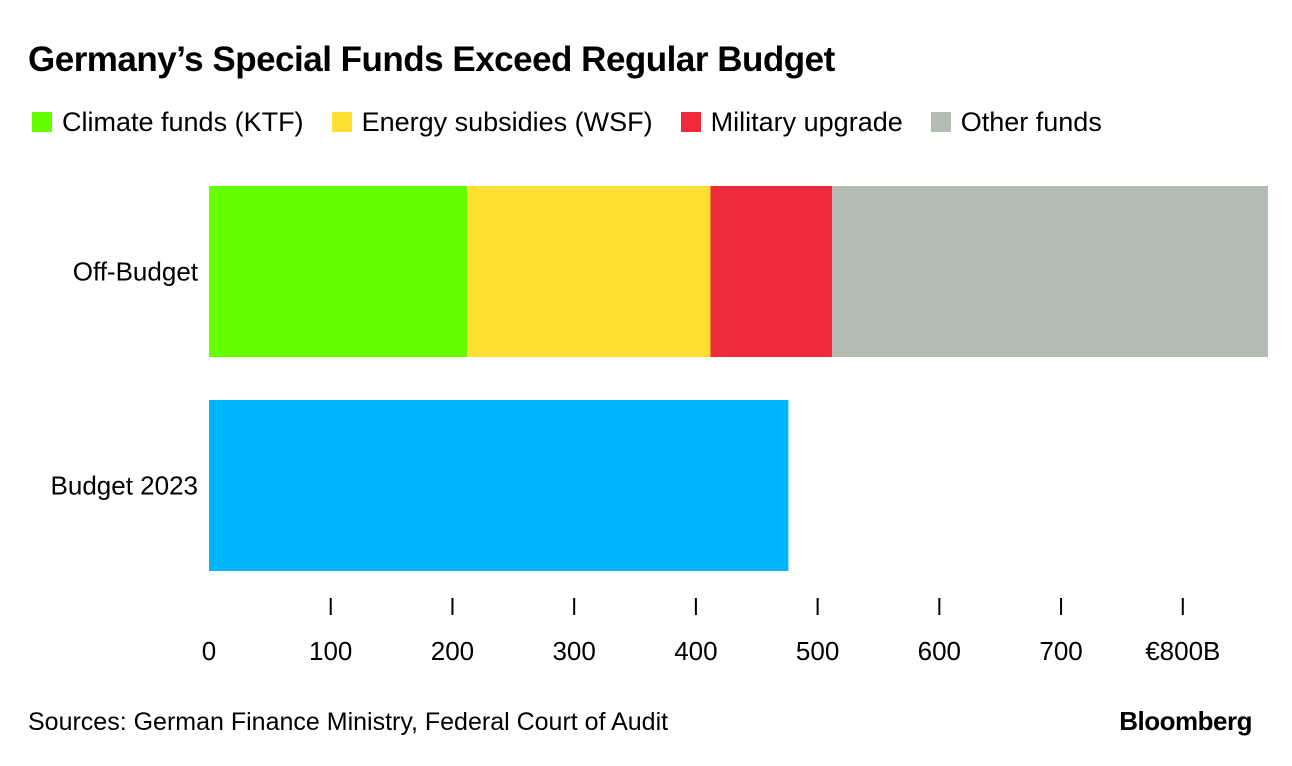 The width and height of the screenshot is (1292, 766). I want to click on category-label-off-budget: Off-Budget, so click(136, 272).